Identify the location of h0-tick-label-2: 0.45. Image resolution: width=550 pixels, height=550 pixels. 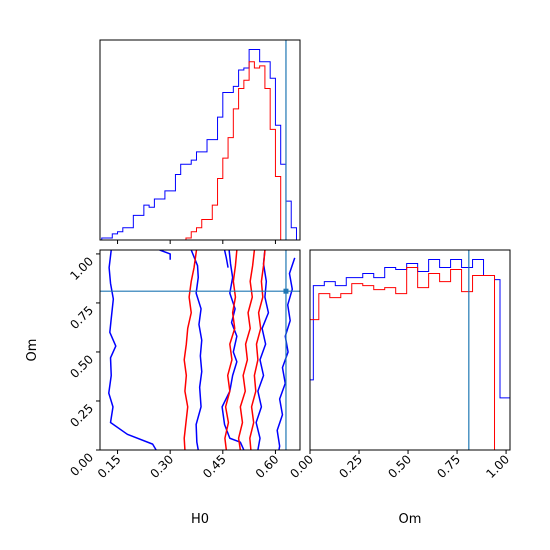
(214, 466).